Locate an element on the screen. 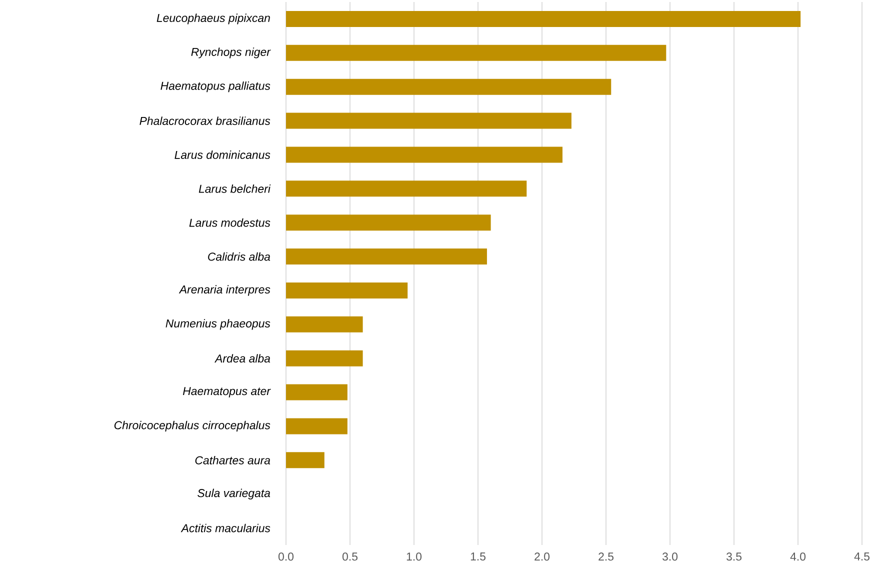 Image resolution: width=876 pixels, height=578 pixels. y-tick-label: Actitis macularius is located at coordinates (225, 528).